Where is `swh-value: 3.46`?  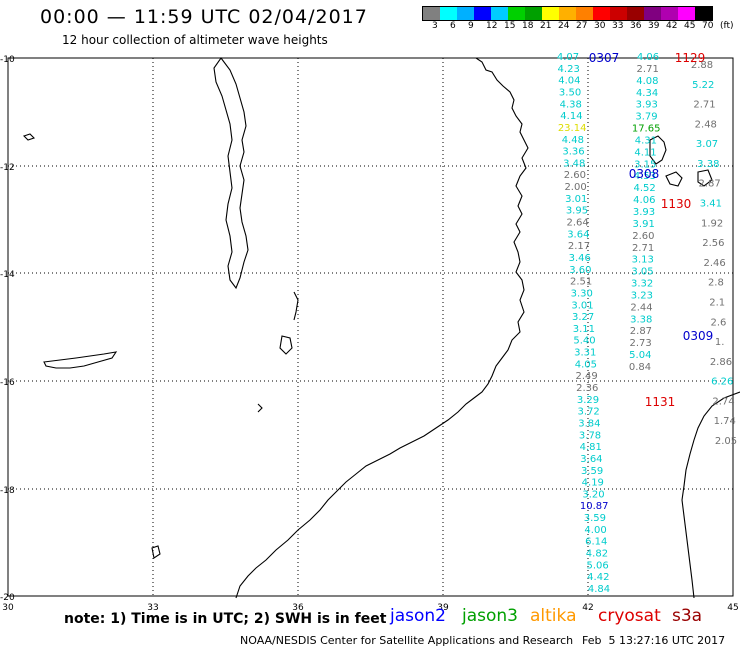
swh-value: 3.46 is located at coordinates (580, 258).